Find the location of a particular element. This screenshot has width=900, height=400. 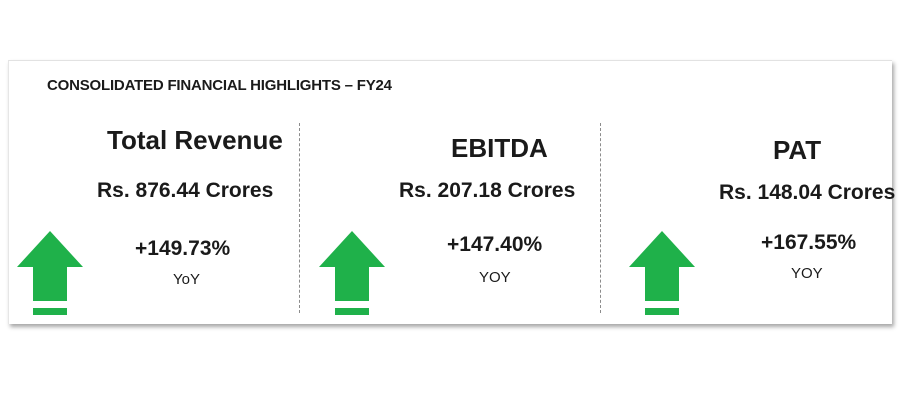

metric-pat: PAT Rs. 148.04 Crores +167.55% YOY is located at coordinates (758, 218).